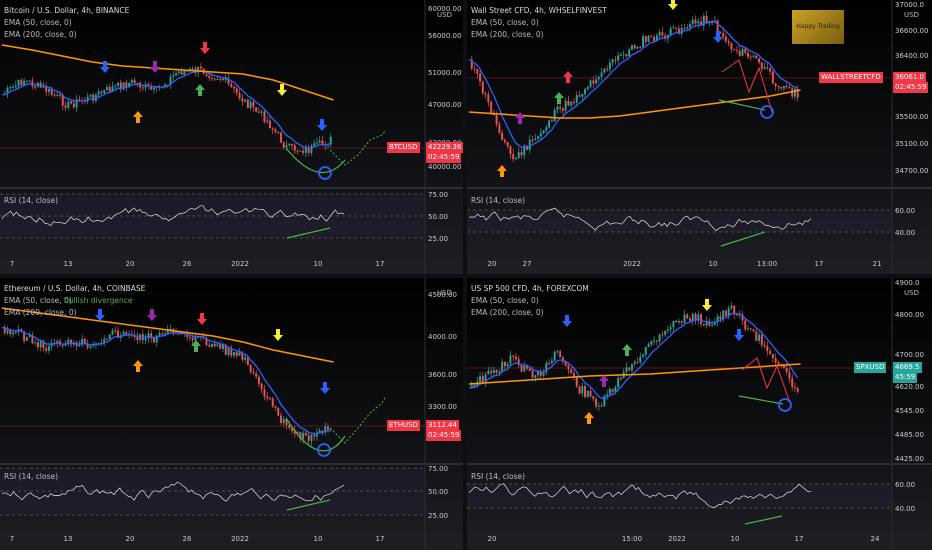  I want to click on price-tick-label: 4800.00, so click(909, 315).